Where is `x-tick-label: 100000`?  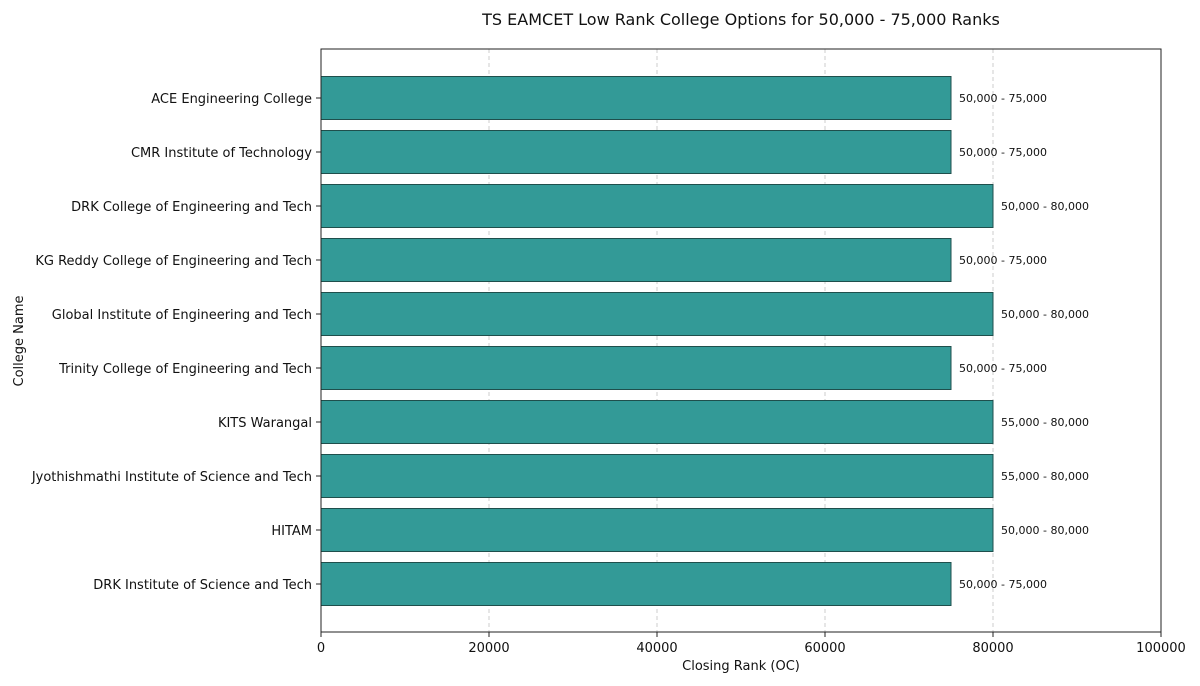
x-tick-label: 100000 is located at coordinates (1161, 648).